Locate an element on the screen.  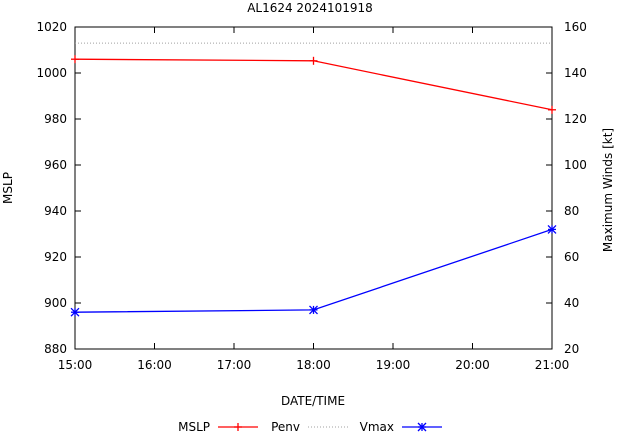
y-left-tick-label: 1020 is located at coordinates (51, 27).